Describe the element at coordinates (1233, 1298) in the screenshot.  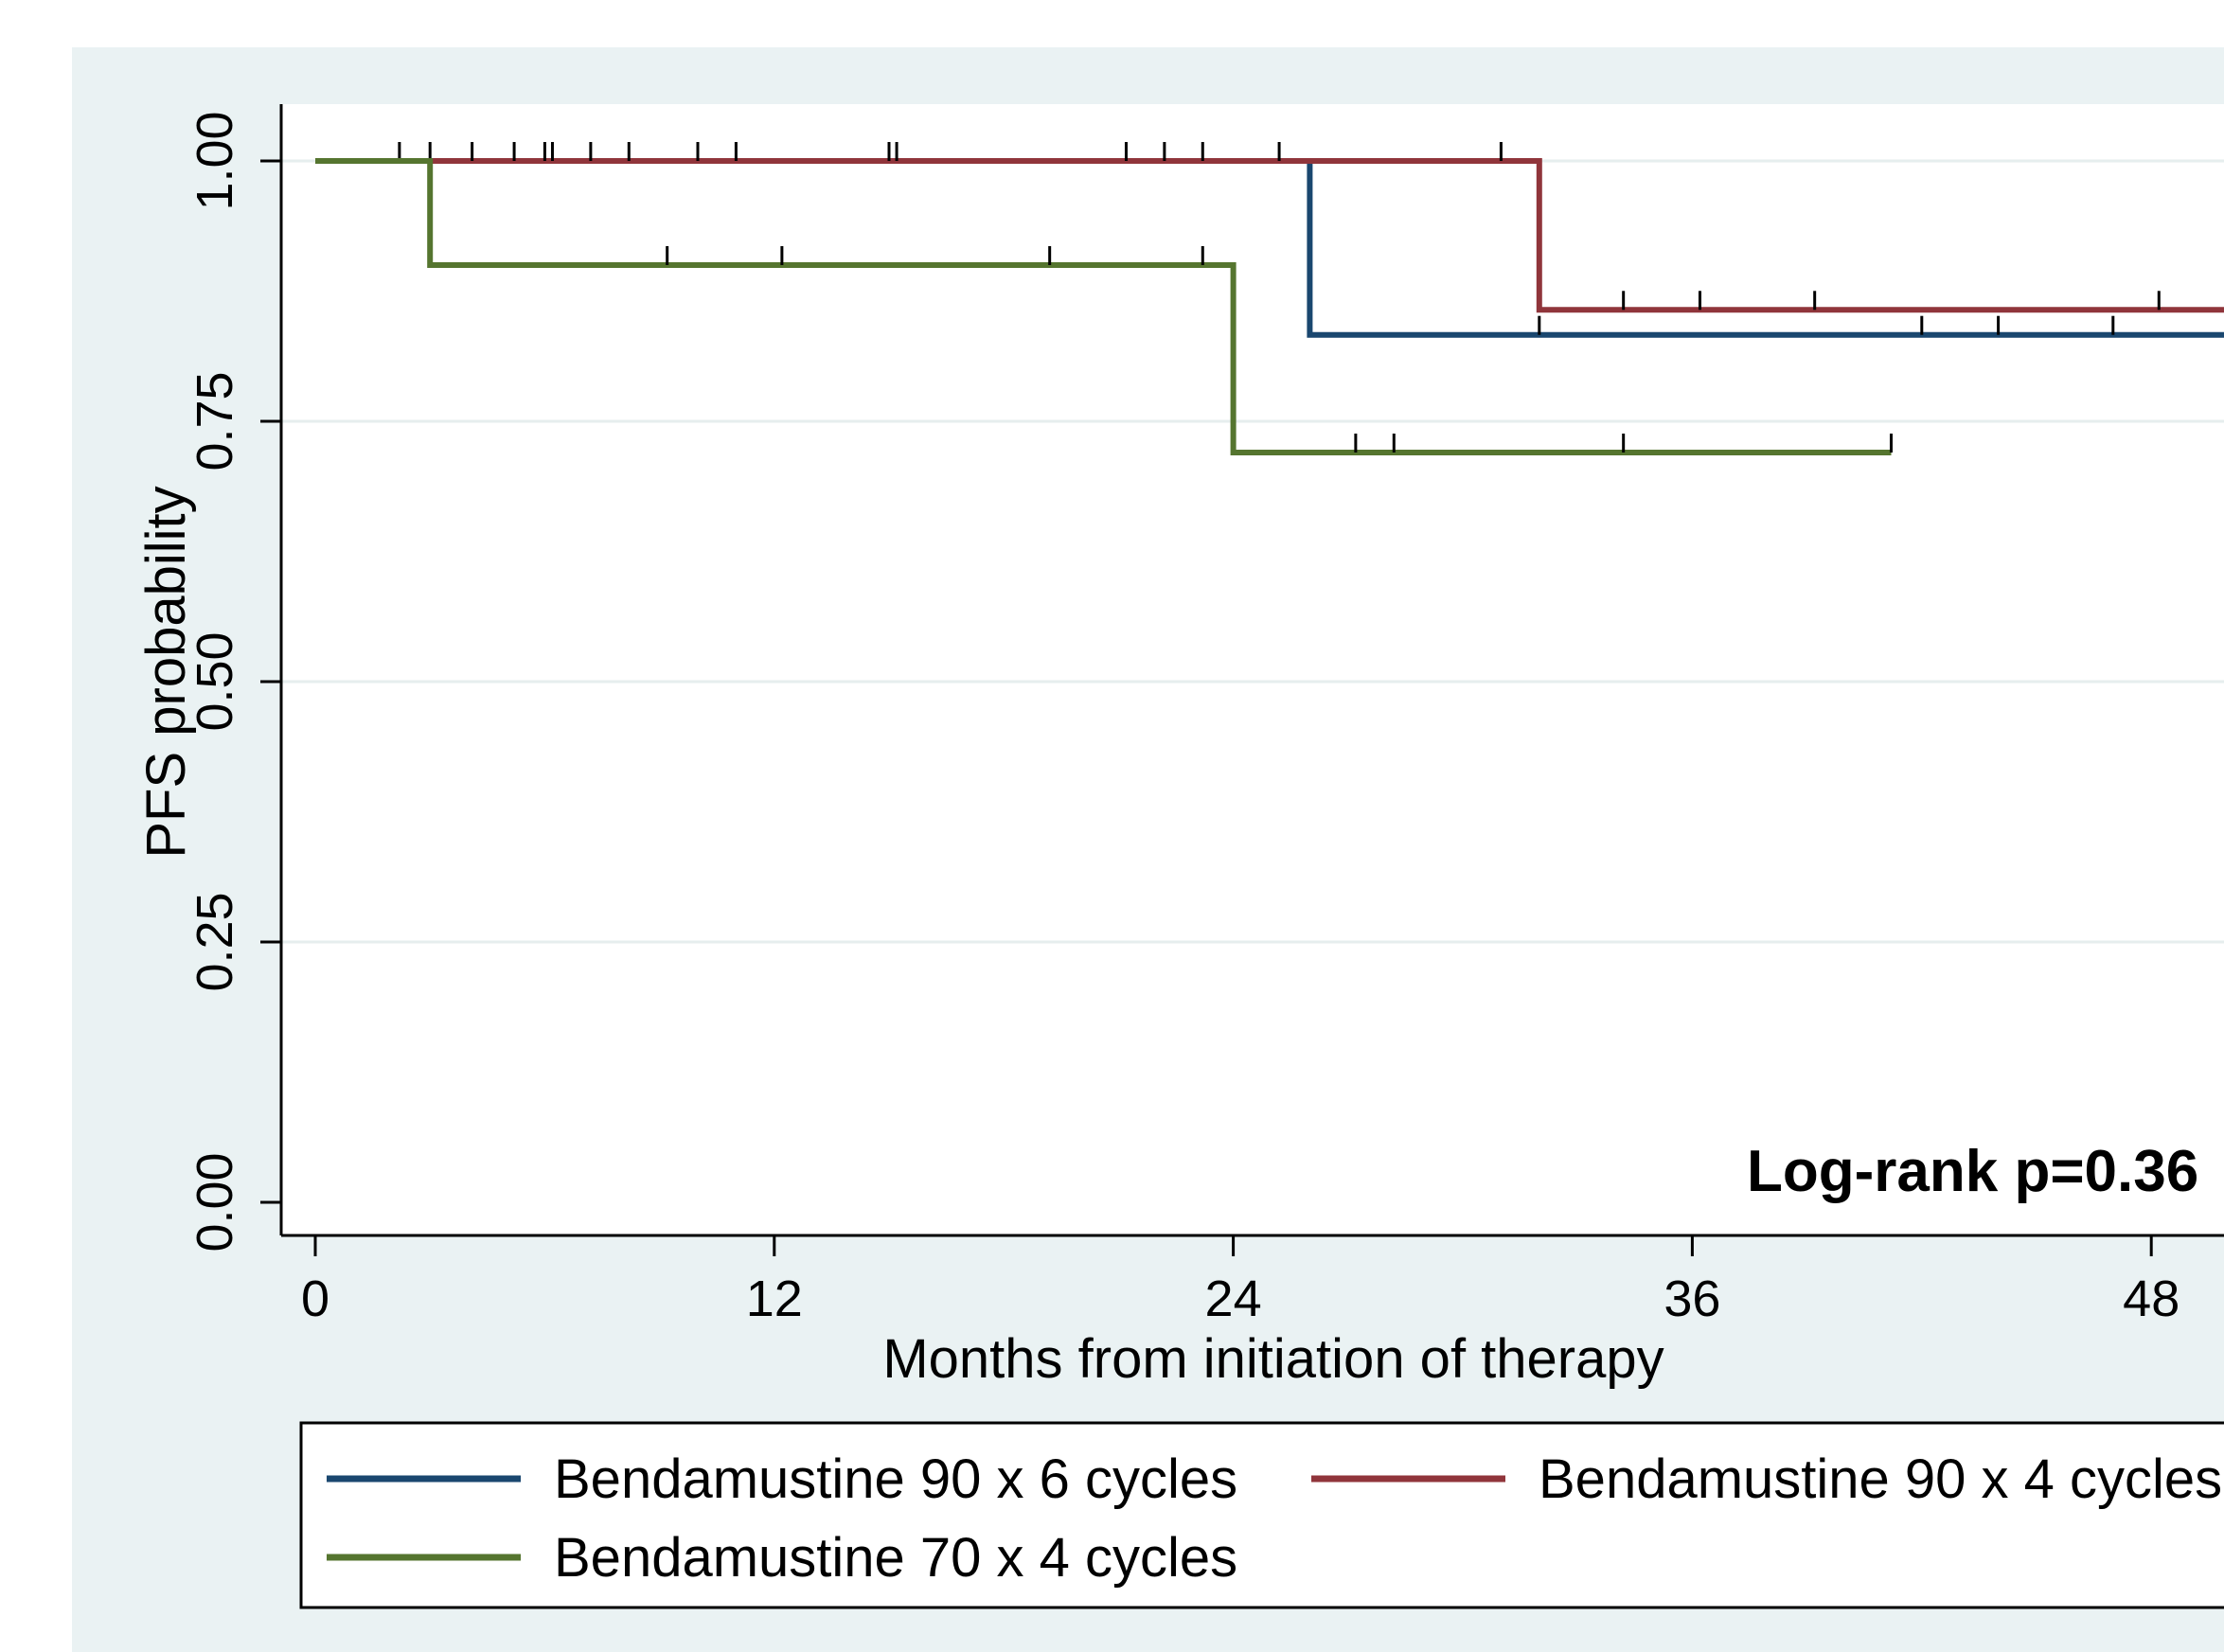
I see `x-tick-label-2: 24` at that location.